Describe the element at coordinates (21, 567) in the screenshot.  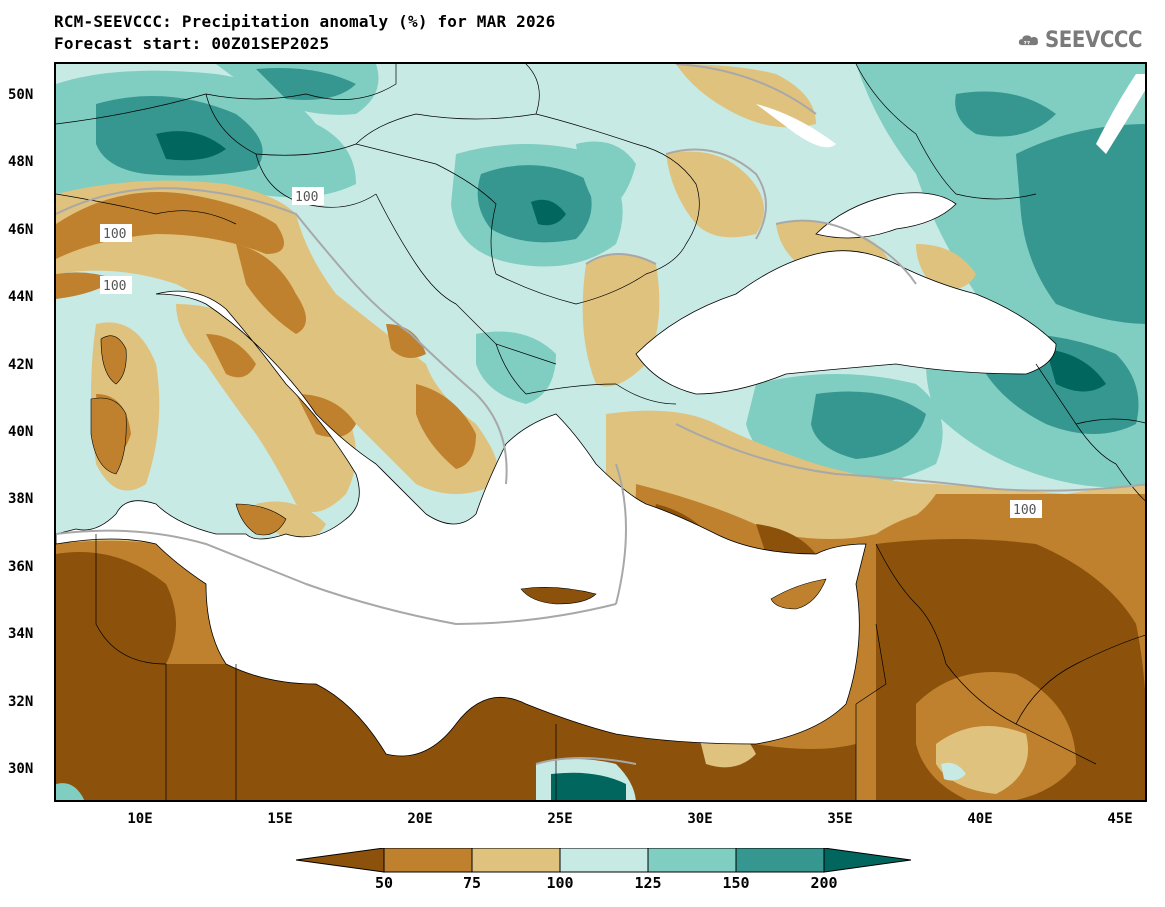
I see `lat-label-36n: 36N` at that location.